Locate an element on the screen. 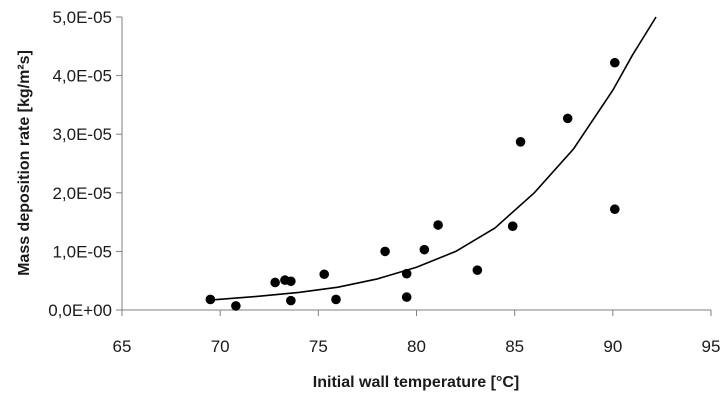 Image resolution: width=724 pixels, height=394 pixels. y-axis-title: Mass deposition rate [kg/m²s] is located at coordinates (24, 163).